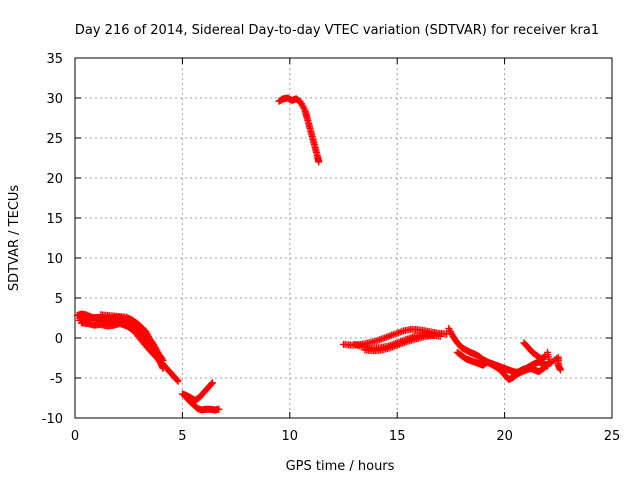 The height and width of the screenshot is (480, 640). What do you see at coordinates (54, 139) in the screenshot?
I see `y-tick-label: 25` at bounding box center [54, 139].